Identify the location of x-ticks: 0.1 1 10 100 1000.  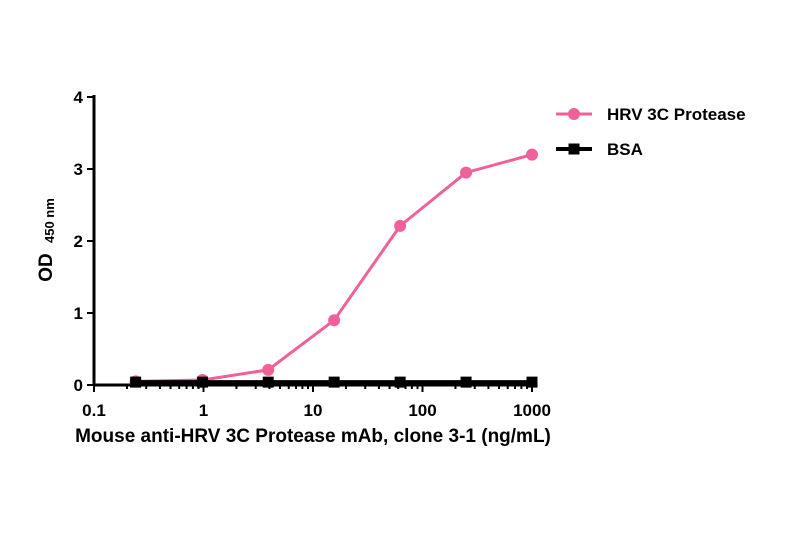
(316, 402).